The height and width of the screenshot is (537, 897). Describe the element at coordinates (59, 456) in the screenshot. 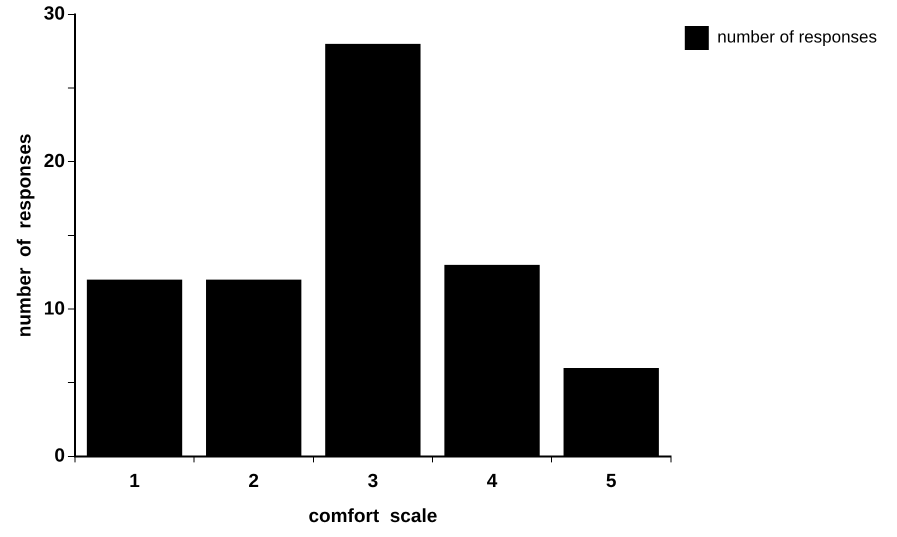

I see `y-tick-label: 0` at that location.